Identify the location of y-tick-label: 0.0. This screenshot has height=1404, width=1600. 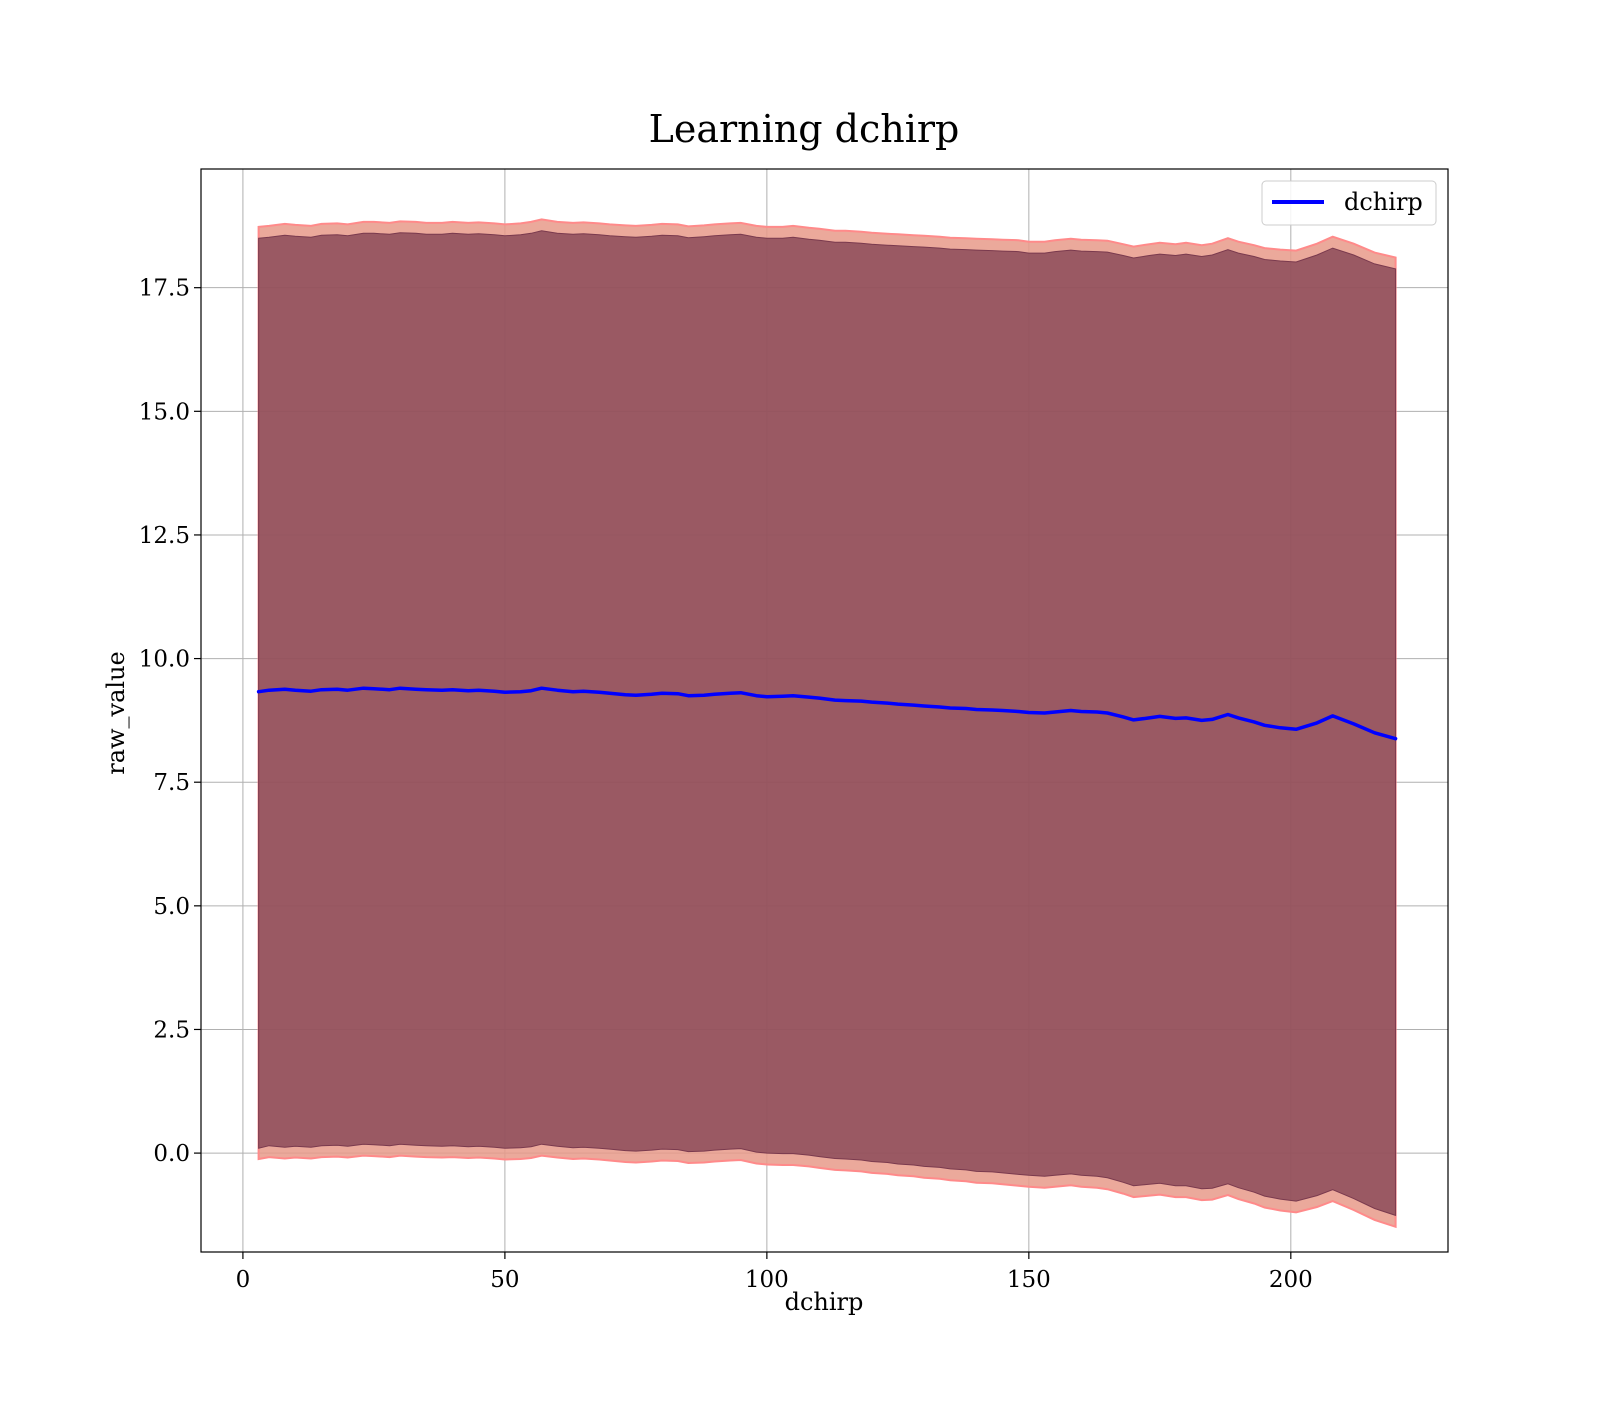
(171, 1154).